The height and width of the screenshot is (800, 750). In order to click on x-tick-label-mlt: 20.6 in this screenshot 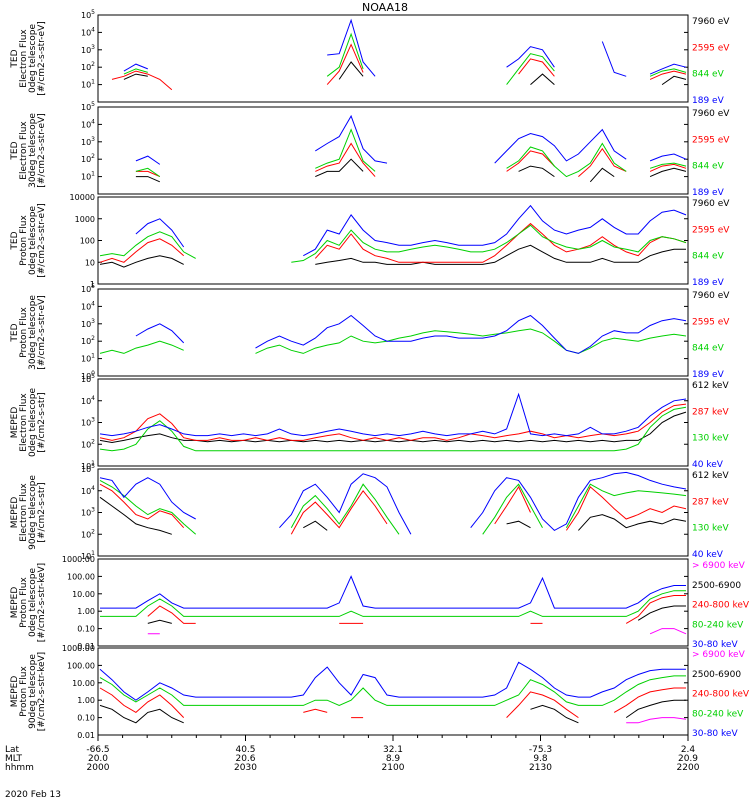, I will do `click(245, 759)`.